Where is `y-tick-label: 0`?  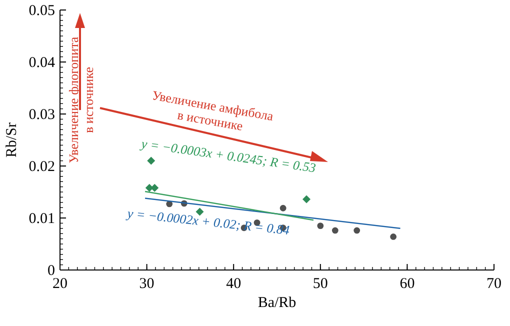 y-tick-label: 0 is located at coordinates (51, 271).